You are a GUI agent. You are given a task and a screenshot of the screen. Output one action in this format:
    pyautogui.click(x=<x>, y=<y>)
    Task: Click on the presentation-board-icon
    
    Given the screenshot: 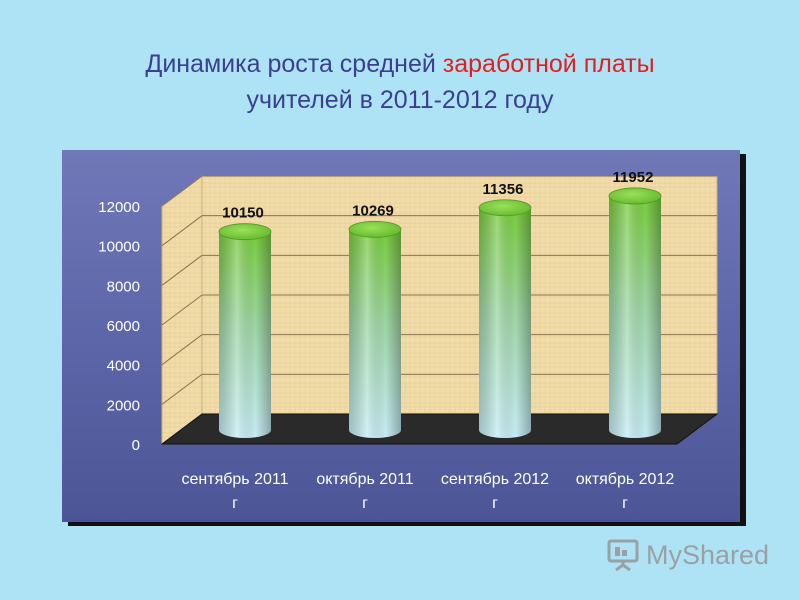 What is the action you would take?
    pyautogui.click(x=623, y=555)
    